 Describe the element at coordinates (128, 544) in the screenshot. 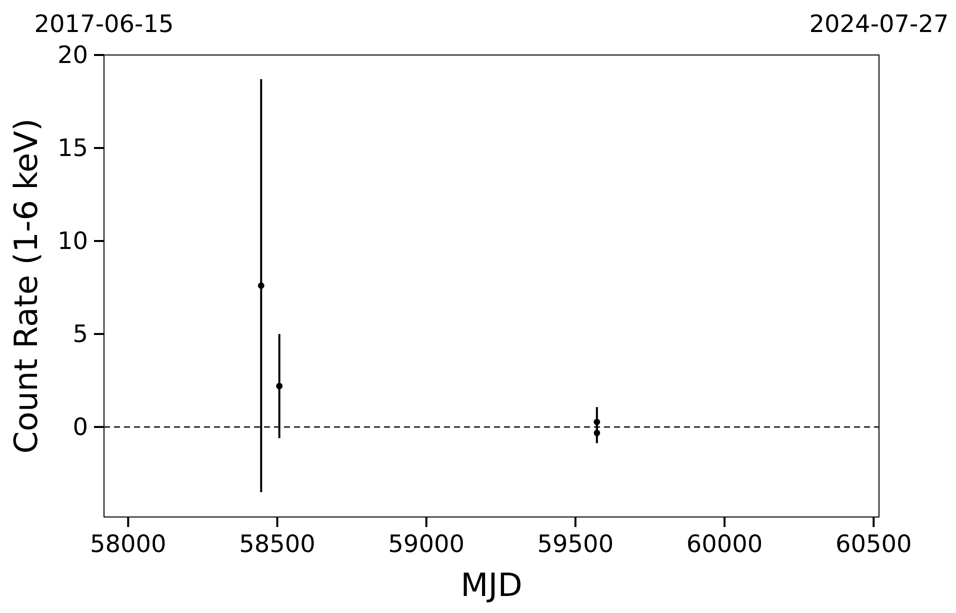

I see `x-tick-label: 58000` at that location.